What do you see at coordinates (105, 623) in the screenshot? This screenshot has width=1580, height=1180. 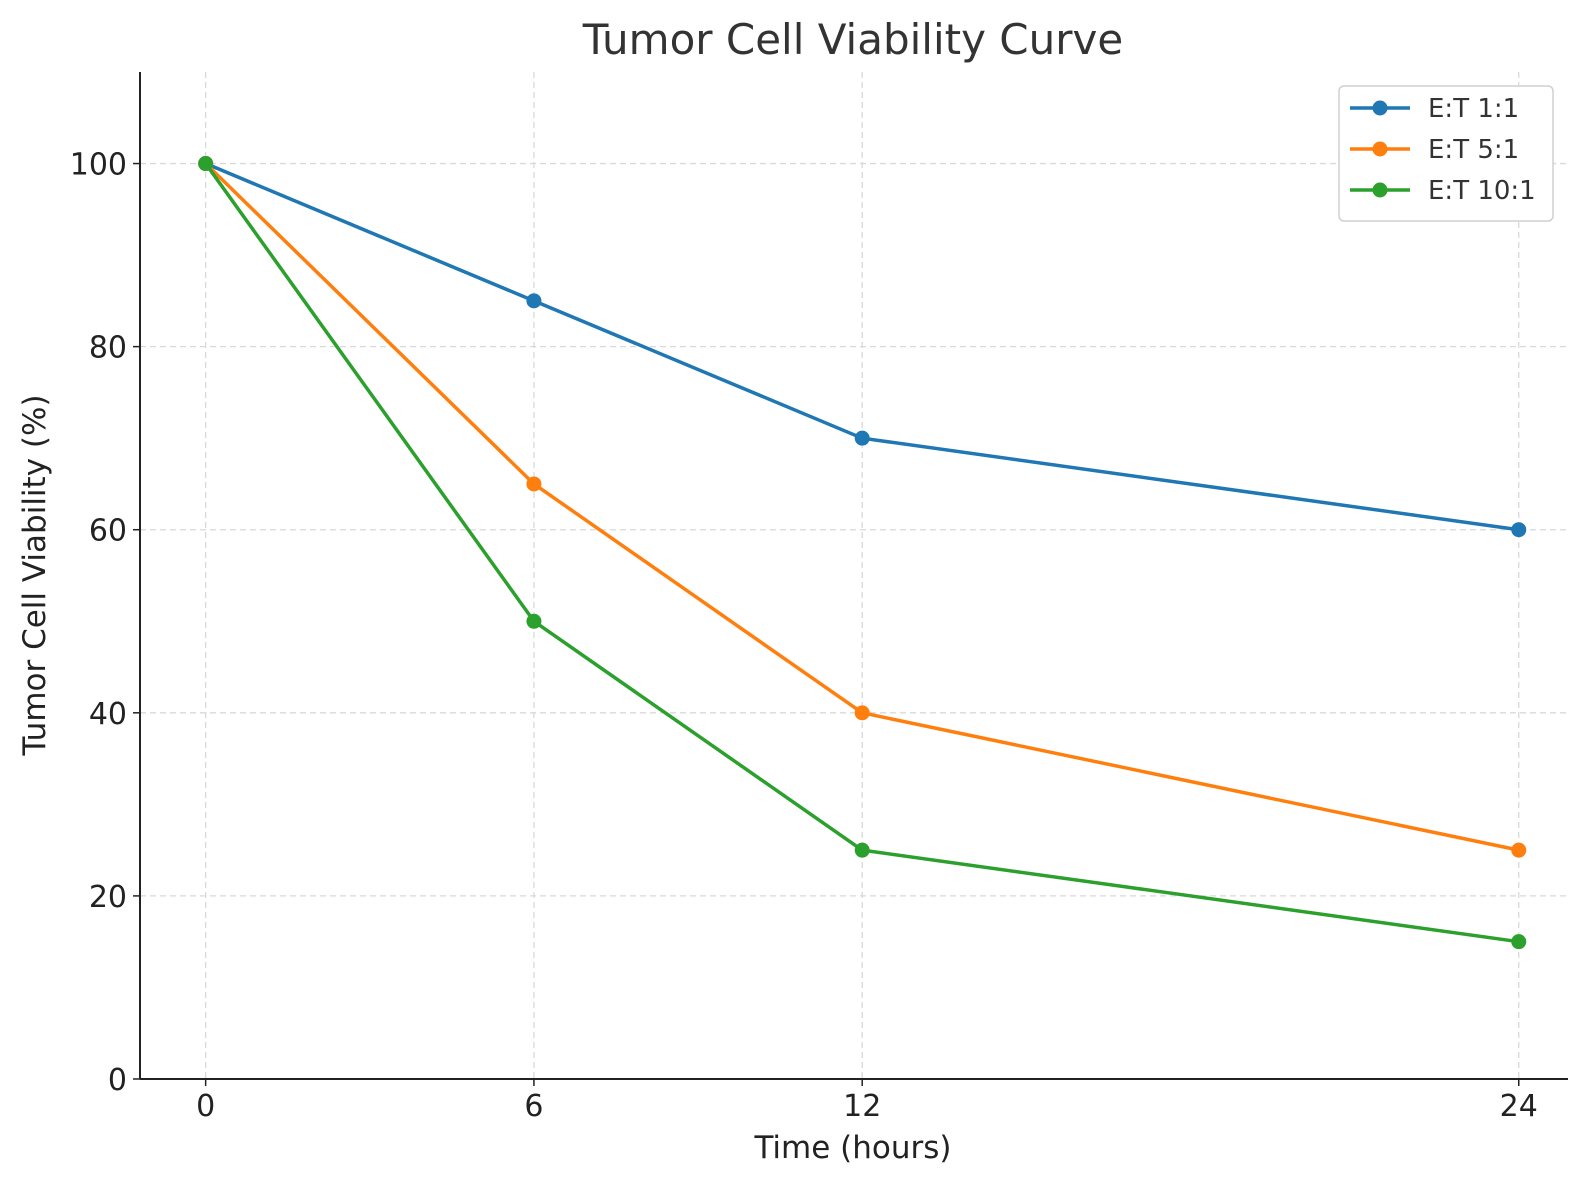 I see `y-axis-ticks: 0 20 40 60 80 100` at bounding box center [105, 623].